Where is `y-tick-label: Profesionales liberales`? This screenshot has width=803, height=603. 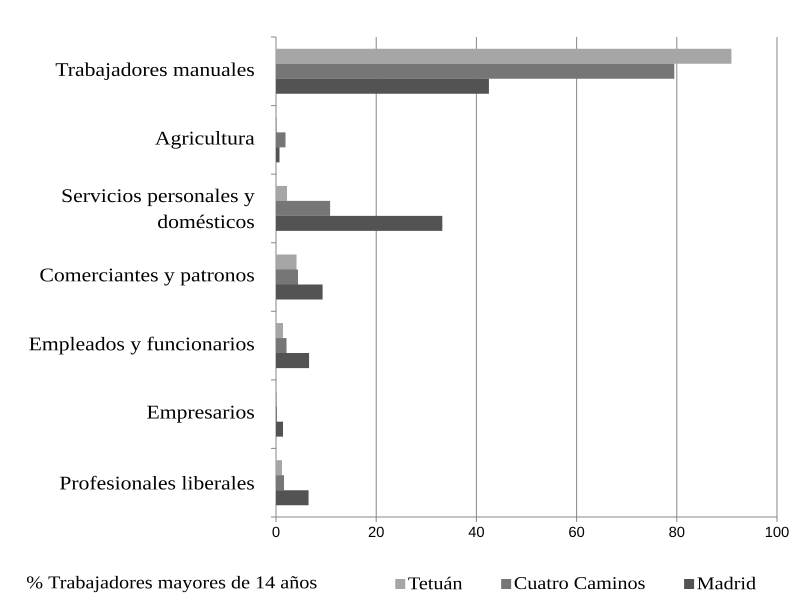
y-tick-label: Profesionales liberales is located at coordinates (157, 483).